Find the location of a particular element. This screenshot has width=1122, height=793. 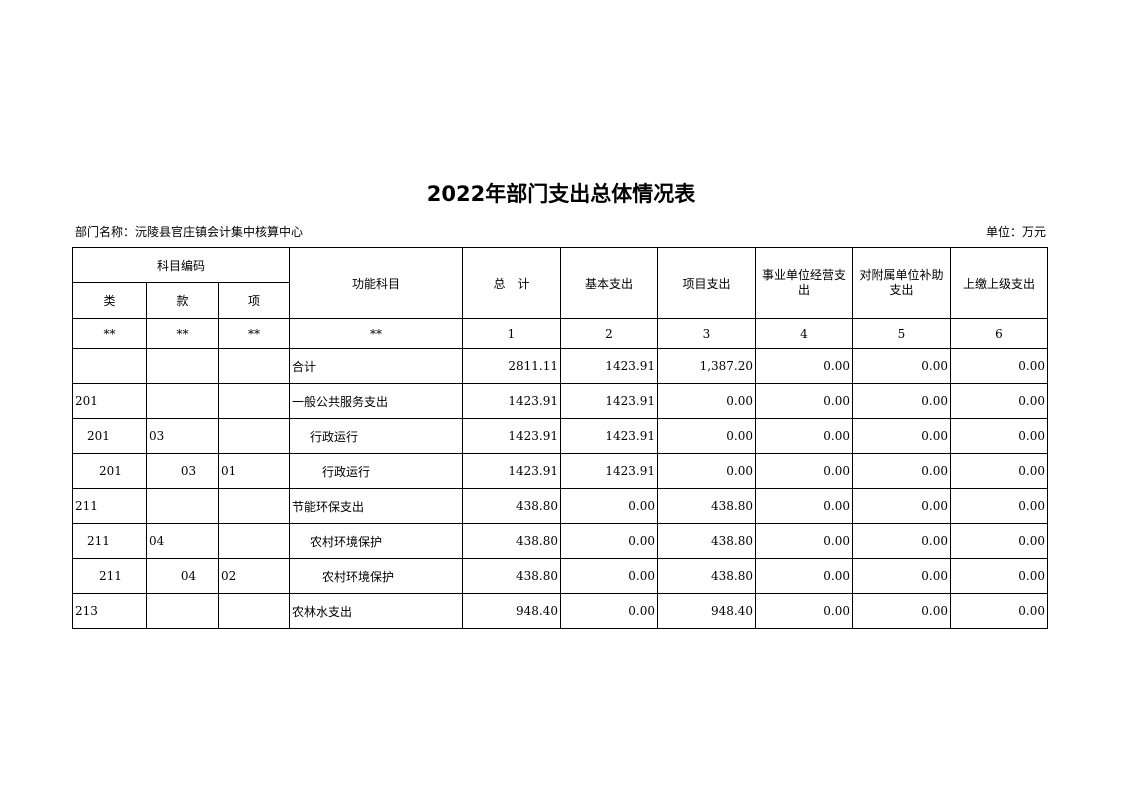

header-total: 总 计 is located at coordinates (511, 283).